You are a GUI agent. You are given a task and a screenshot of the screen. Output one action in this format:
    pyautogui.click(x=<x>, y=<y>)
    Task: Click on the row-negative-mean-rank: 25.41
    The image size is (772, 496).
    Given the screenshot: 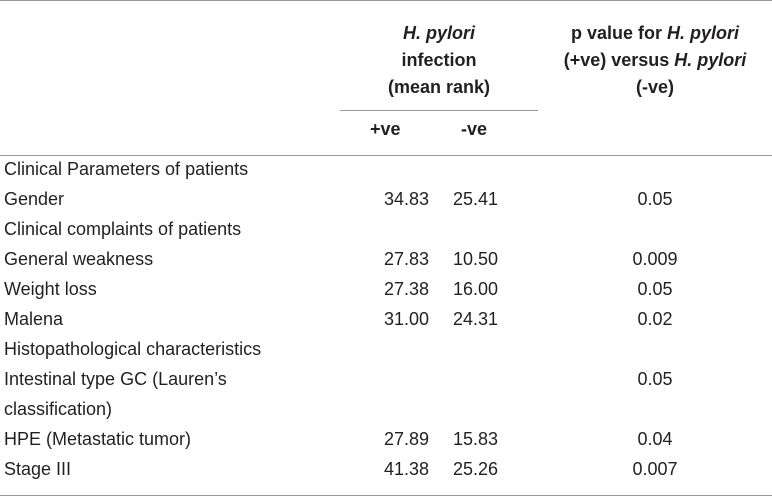 What is the action you would take?
    pyautogui.click(x=475, y=199)
    